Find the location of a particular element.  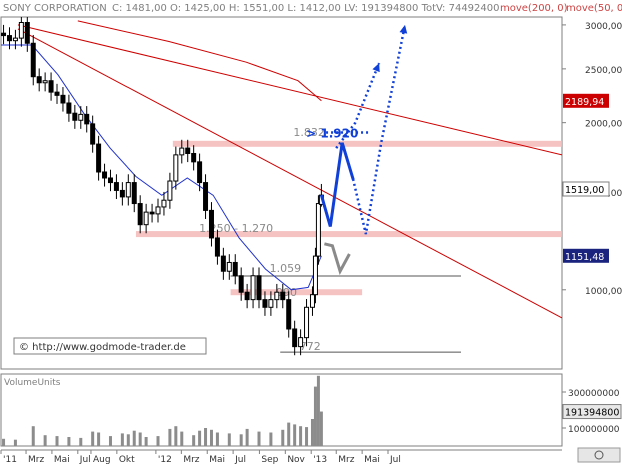

ma-short-legend: move(50, 0) is located at coordinates (594, 8).